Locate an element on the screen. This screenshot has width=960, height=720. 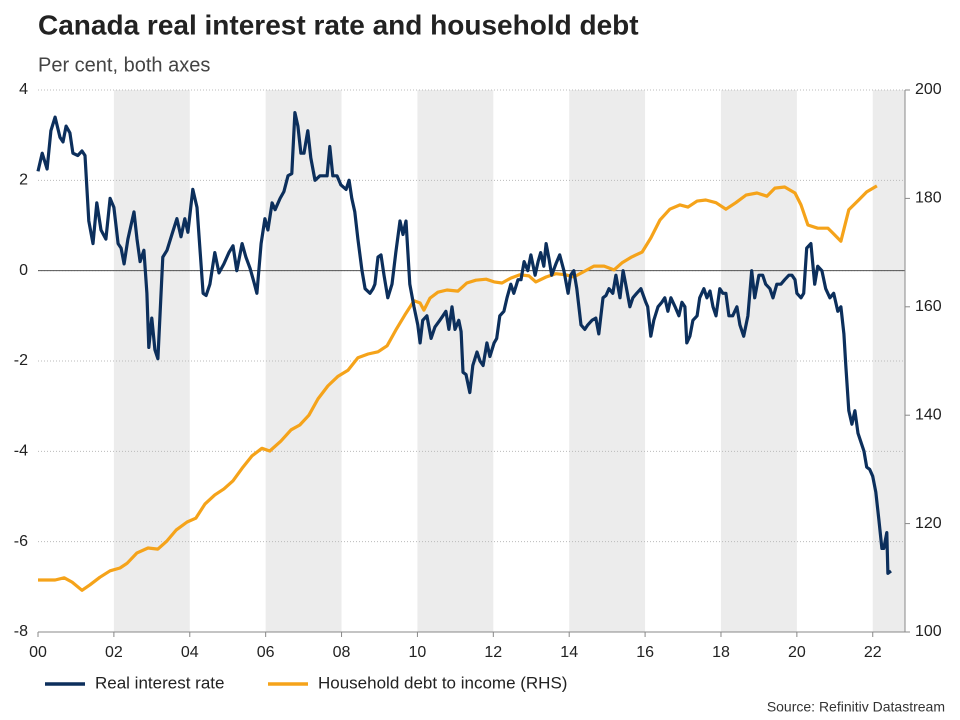
y2-tick-label: 160 is located at coordinates (928, 306).